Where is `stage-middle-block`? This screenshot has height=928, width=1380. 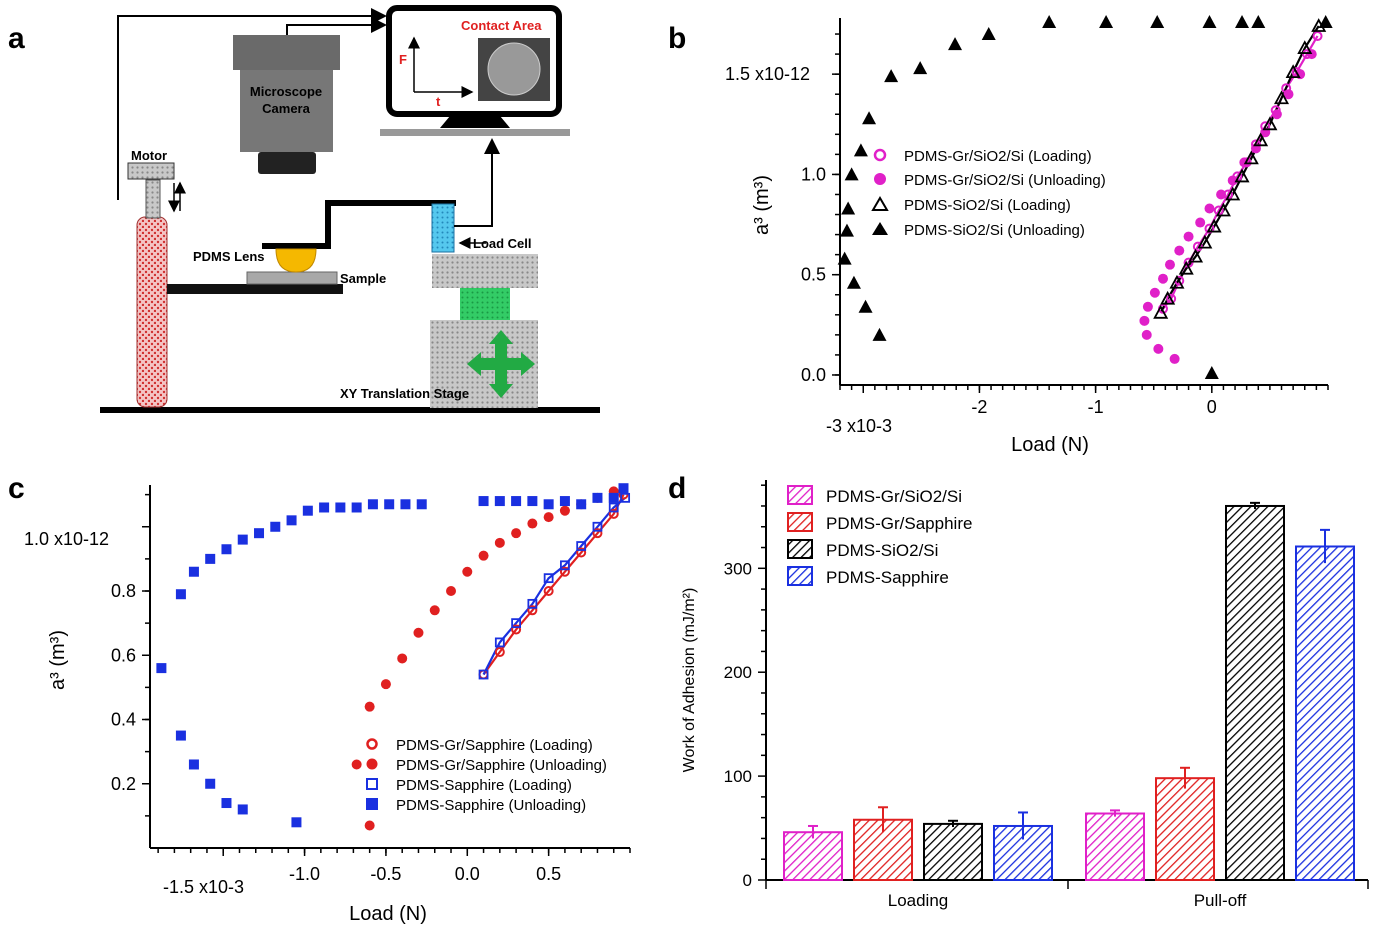
stage-middle-block is located at coordinates (485, 304).